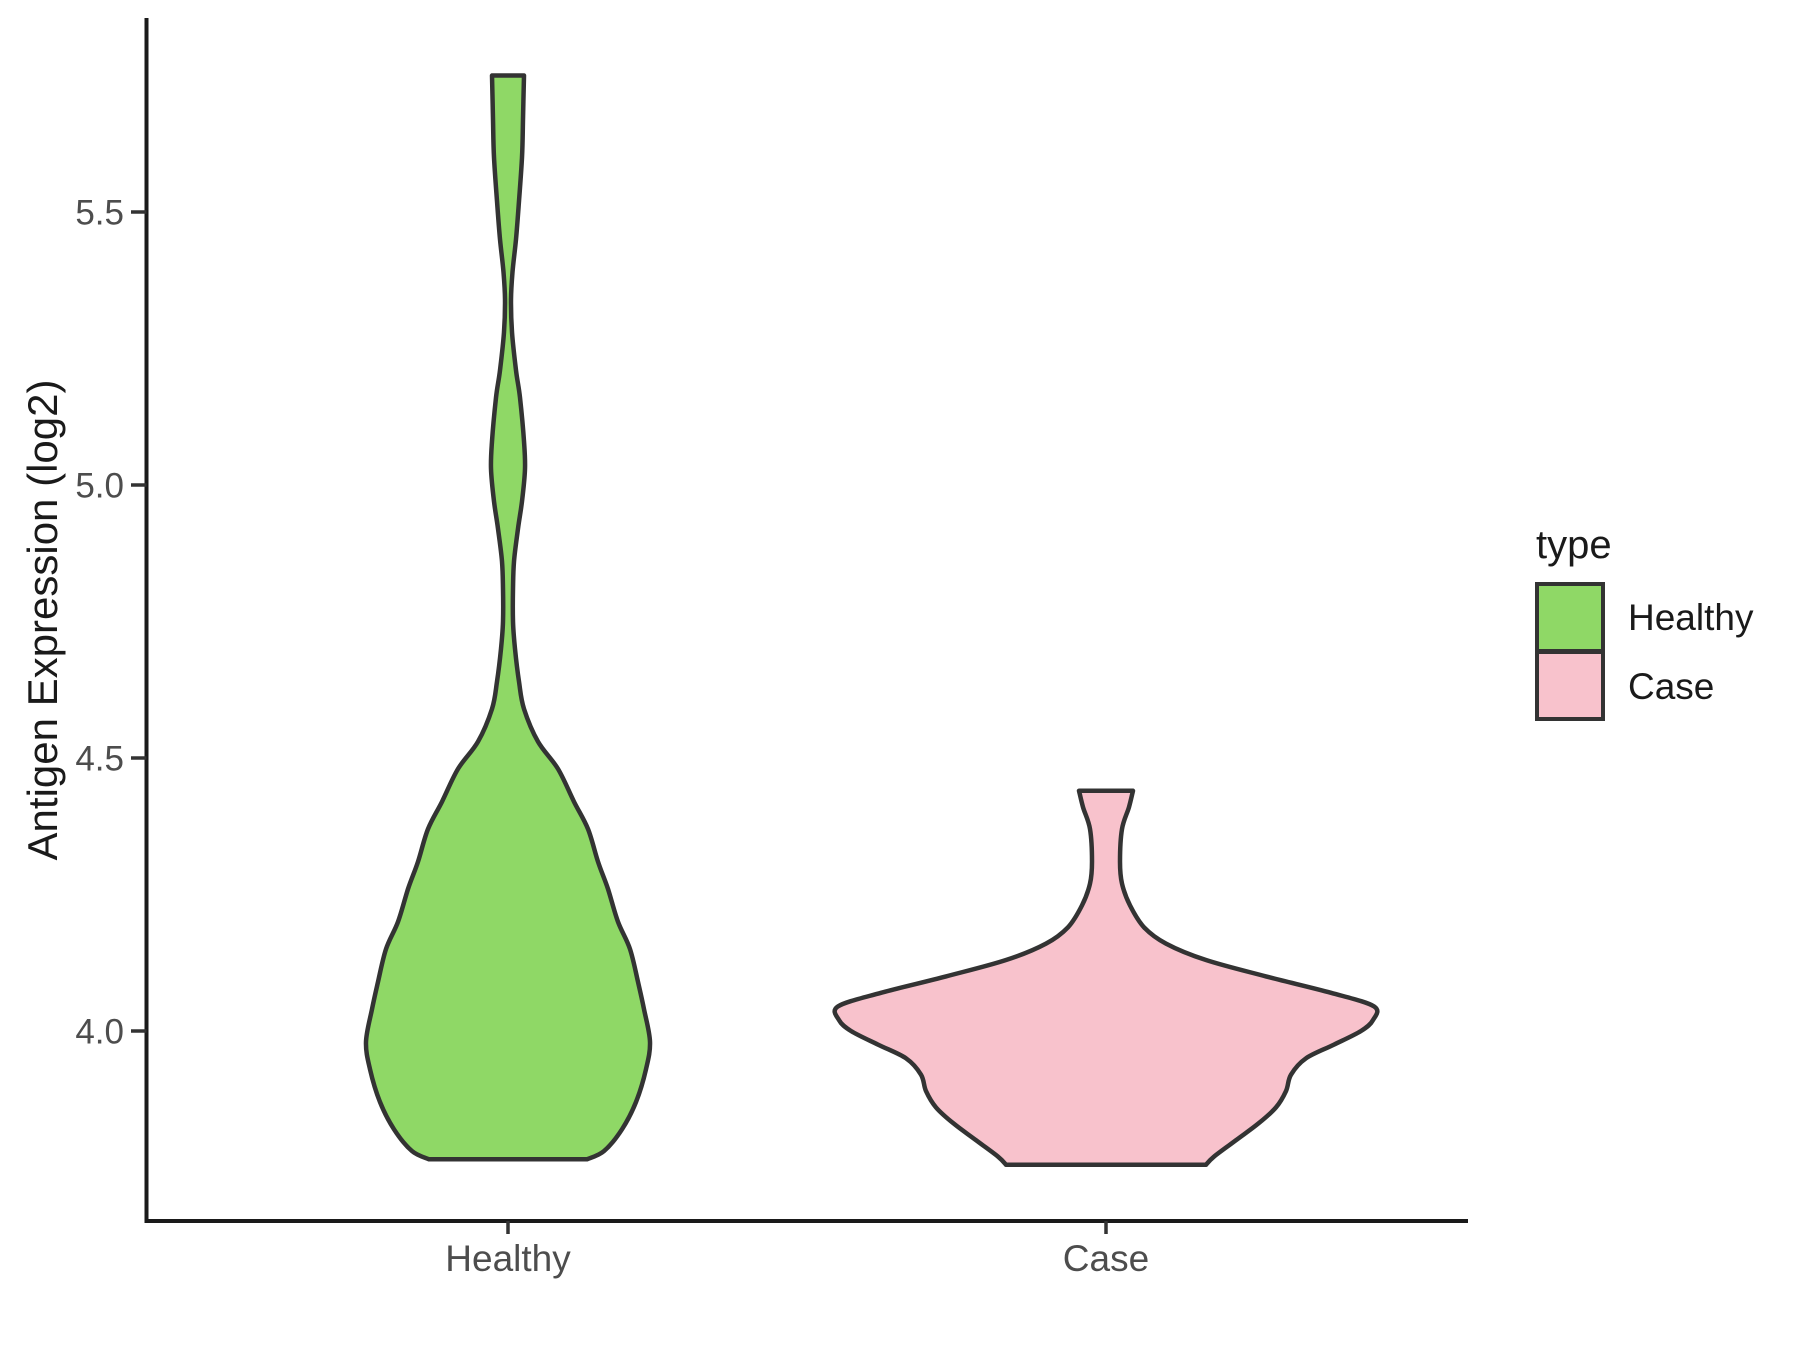  Describe the element at coordinates (1671, 686) in the screenshot. I see `legend-label-case: Case` at that location.